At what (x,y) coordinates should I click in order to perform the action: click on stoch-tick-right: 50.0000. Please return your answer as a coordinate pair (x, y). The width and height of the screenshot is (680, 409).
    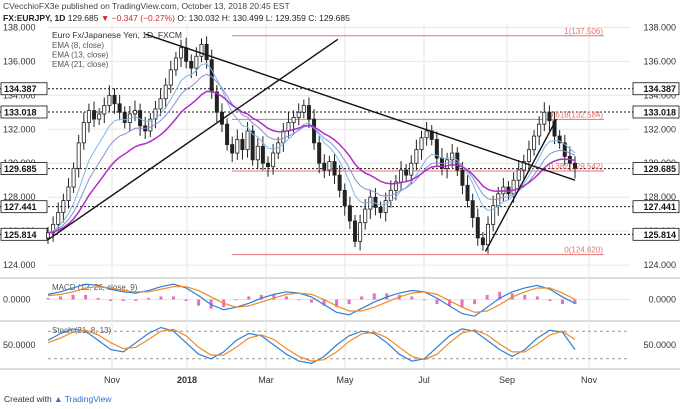
    Looking at the image, I should click on (659, 345).